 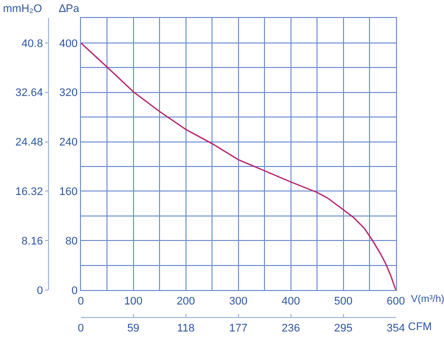 What do you see at coordinates (69, 9) in the screenshot?
I see `y-axis-title: ∆Pa` at bounding box center [69, 9].